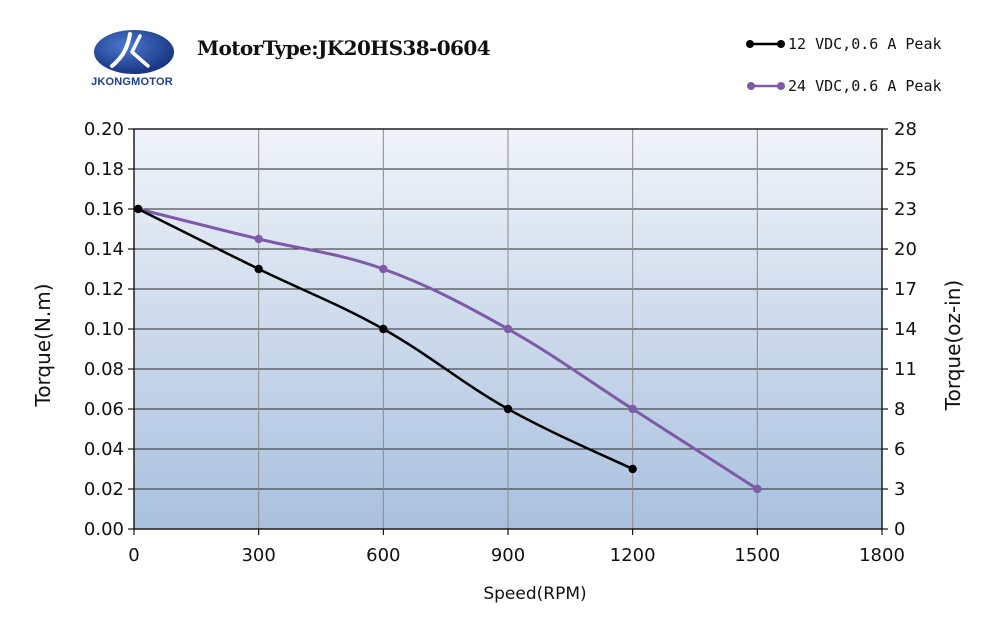 This screenshot has width=1000, height=627. Describe the element at coordinates (104, 329) in the screenshot. I see `y-tick-label: 0.10` at that location.